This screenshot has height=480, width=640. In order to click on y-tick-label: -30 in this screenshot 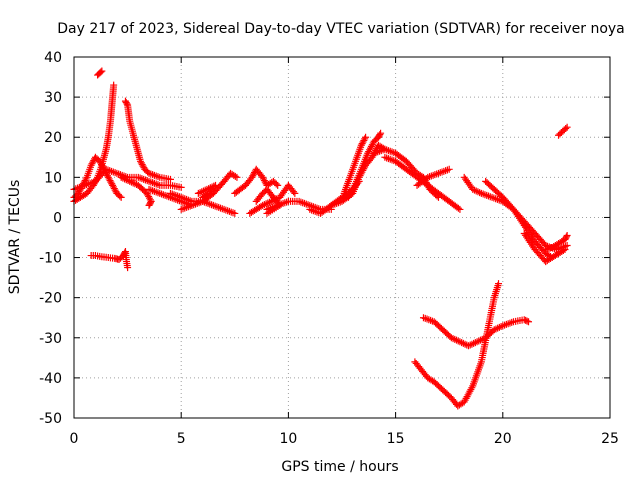, I will do `click(50, 339)`.